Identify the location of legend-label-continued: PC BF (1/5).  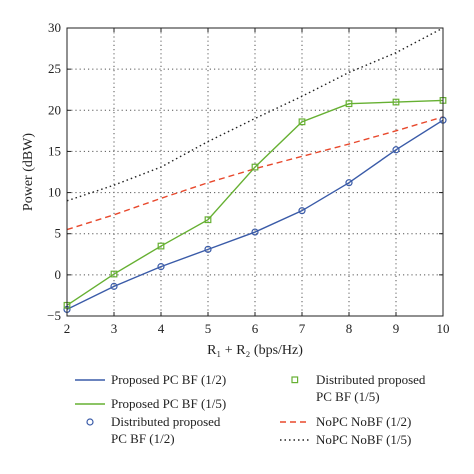
(348, 396).